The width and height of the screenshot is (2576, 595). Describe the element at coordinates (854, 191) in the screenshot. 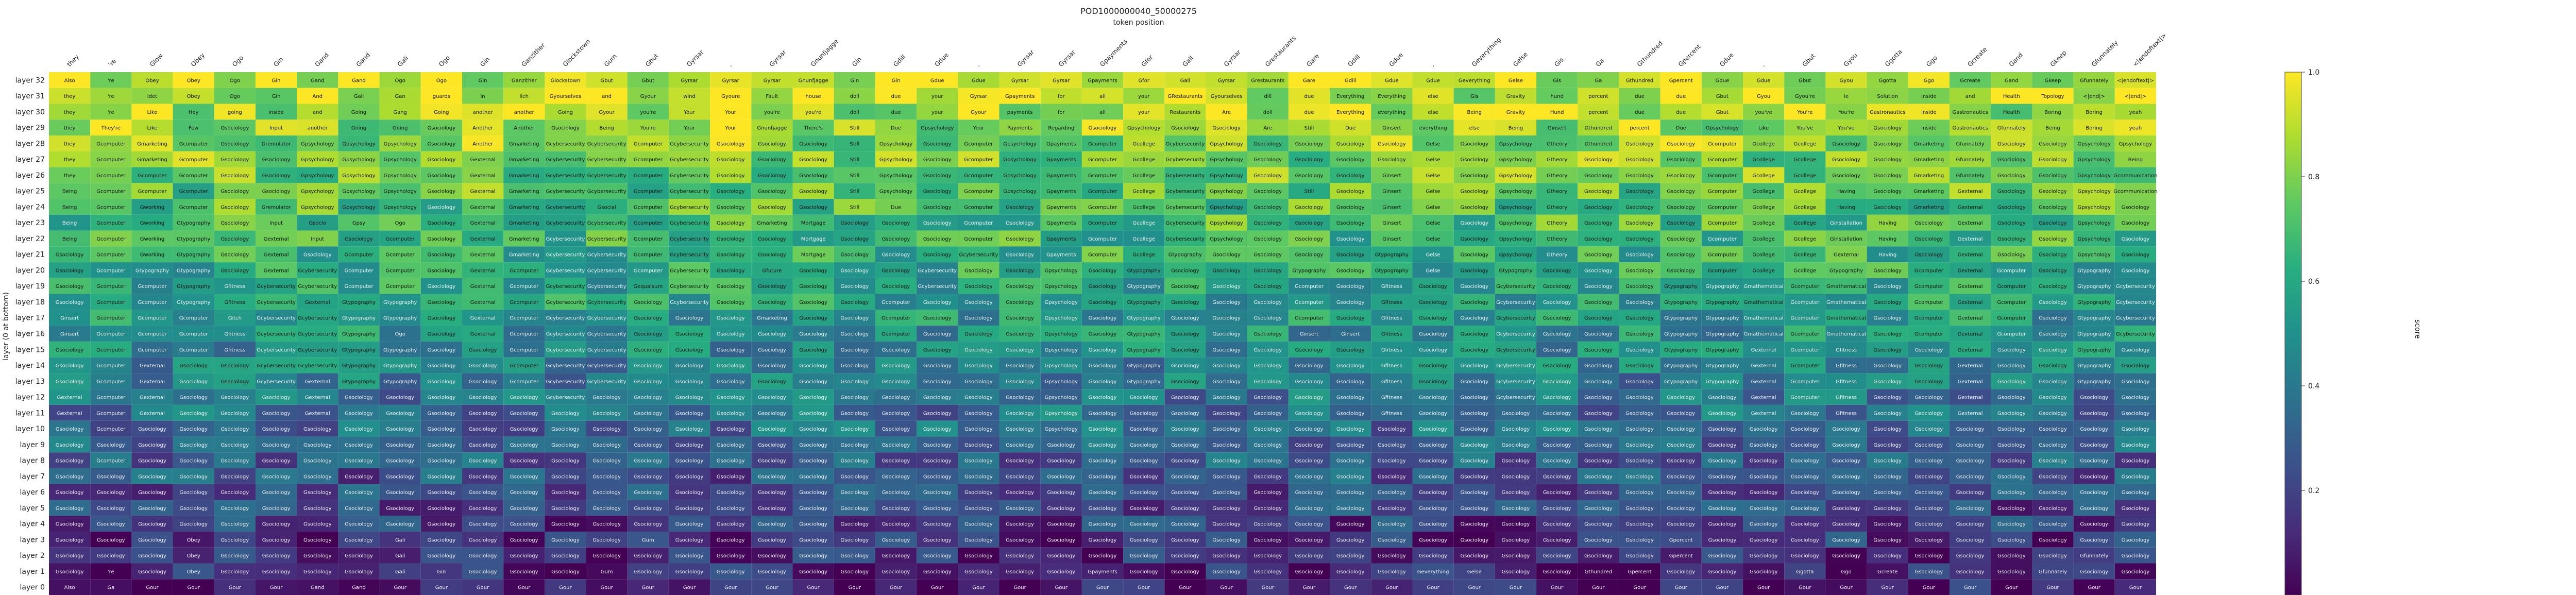

I see `heatmap-cell: Still` at that location.